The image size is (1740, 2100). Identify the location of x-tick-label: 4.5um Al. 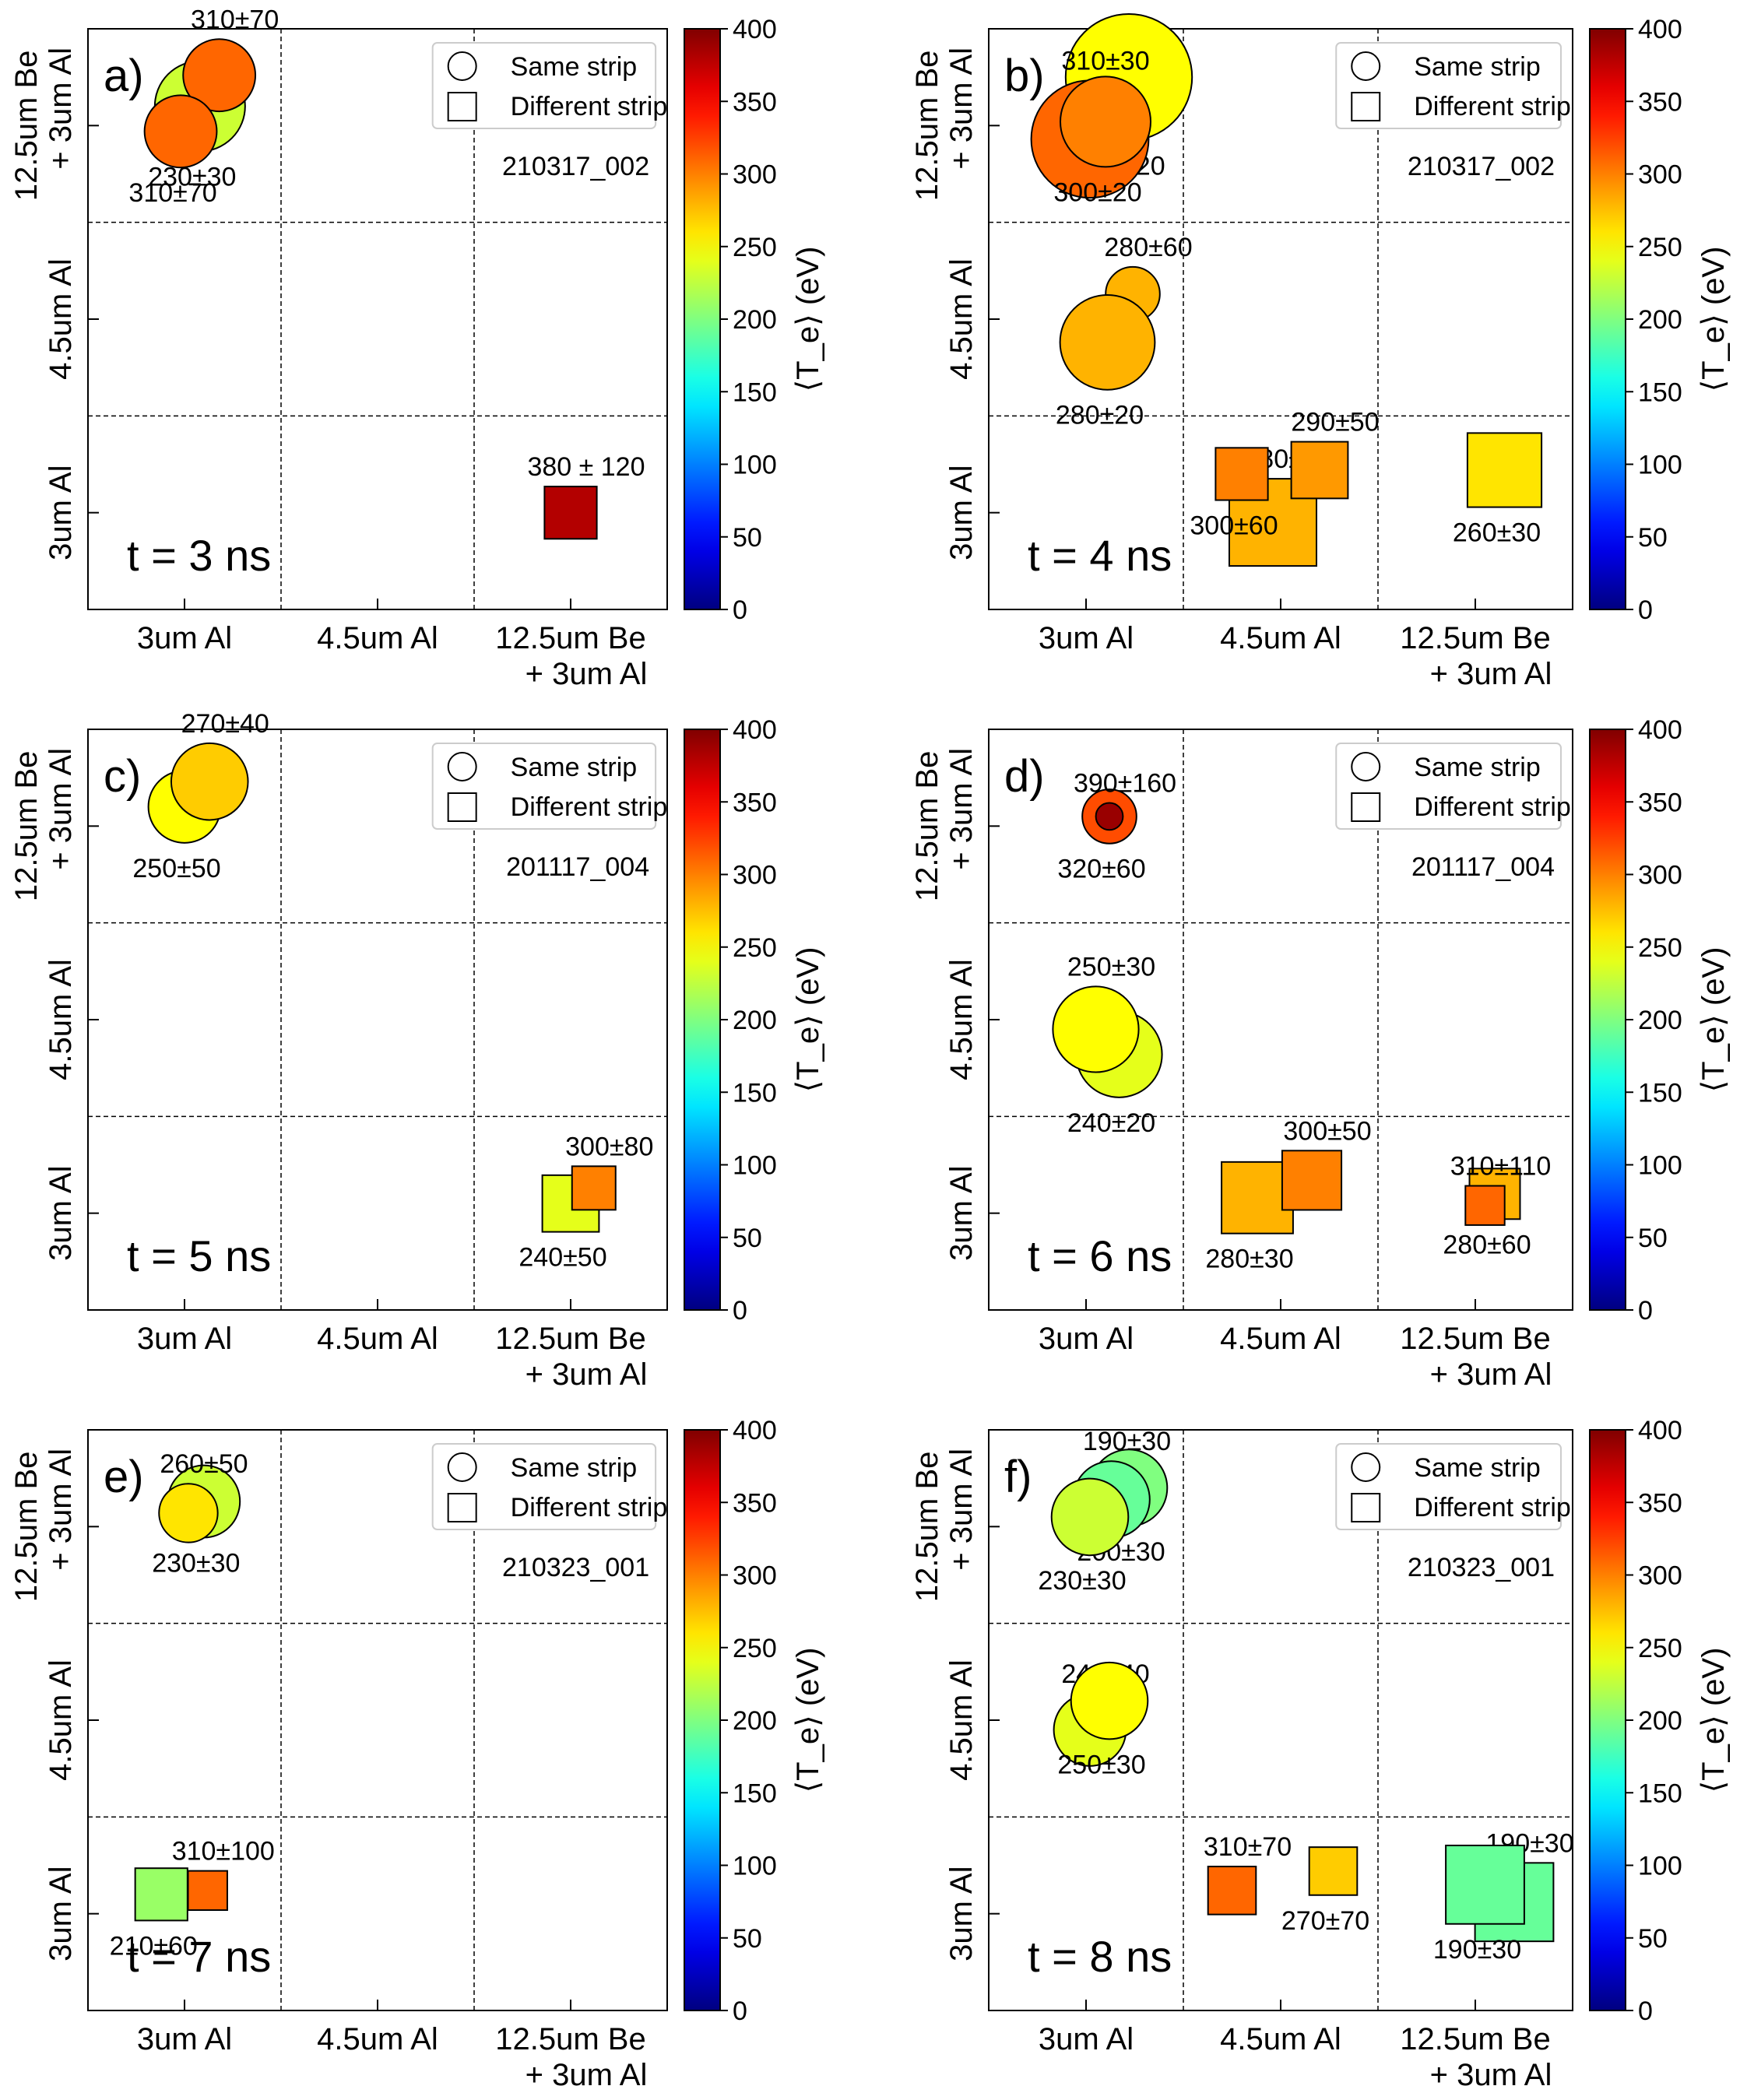
(1280, 638).